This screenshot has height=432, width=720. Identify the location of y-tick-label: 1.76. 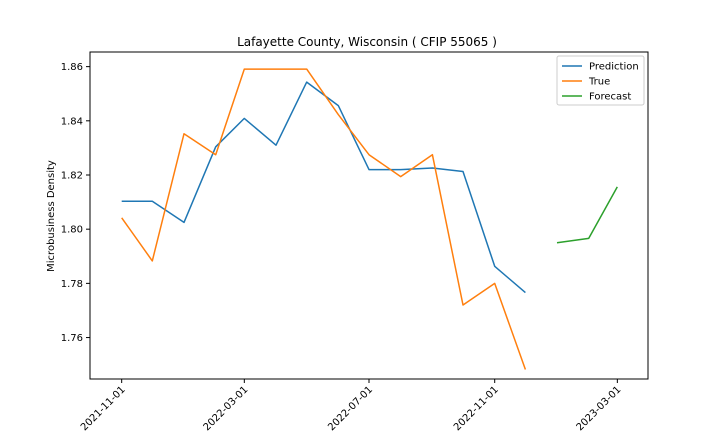
(72, 338).